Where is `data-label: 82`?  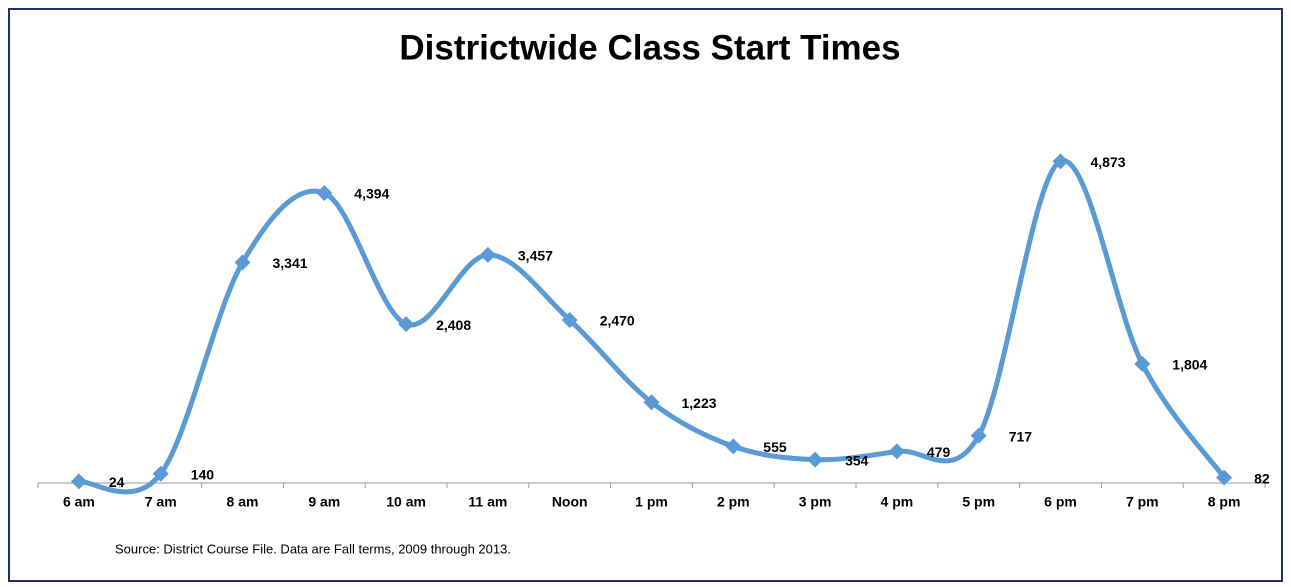
data-label: 82 is located at coordinates (1262, 478).